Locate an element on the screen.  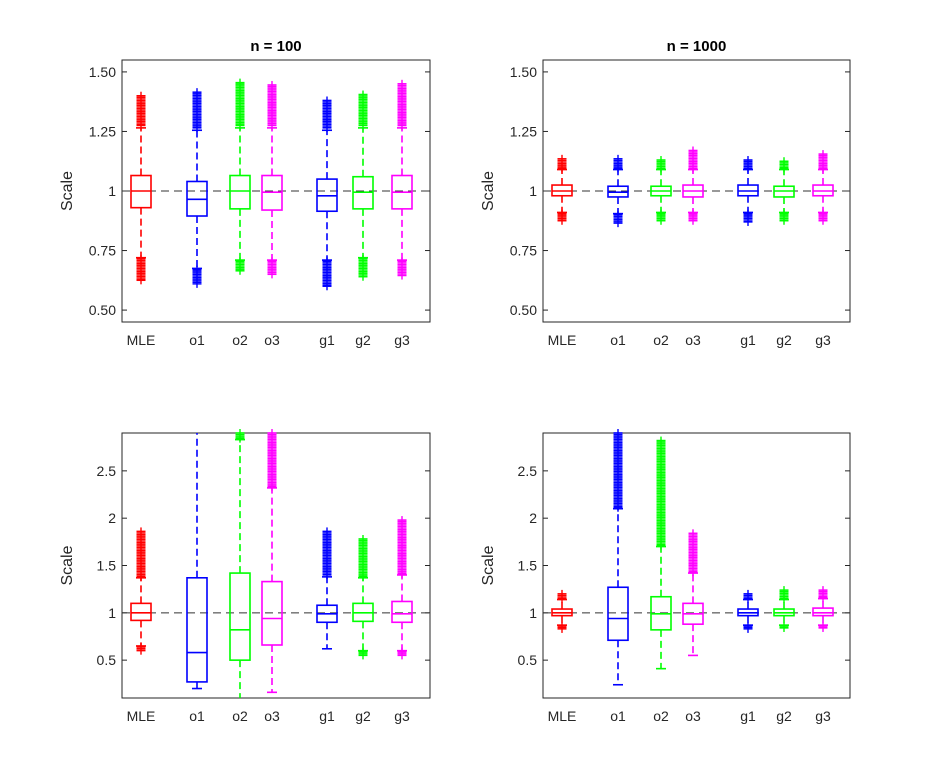
box-mle is located at coordinates (141, 188).